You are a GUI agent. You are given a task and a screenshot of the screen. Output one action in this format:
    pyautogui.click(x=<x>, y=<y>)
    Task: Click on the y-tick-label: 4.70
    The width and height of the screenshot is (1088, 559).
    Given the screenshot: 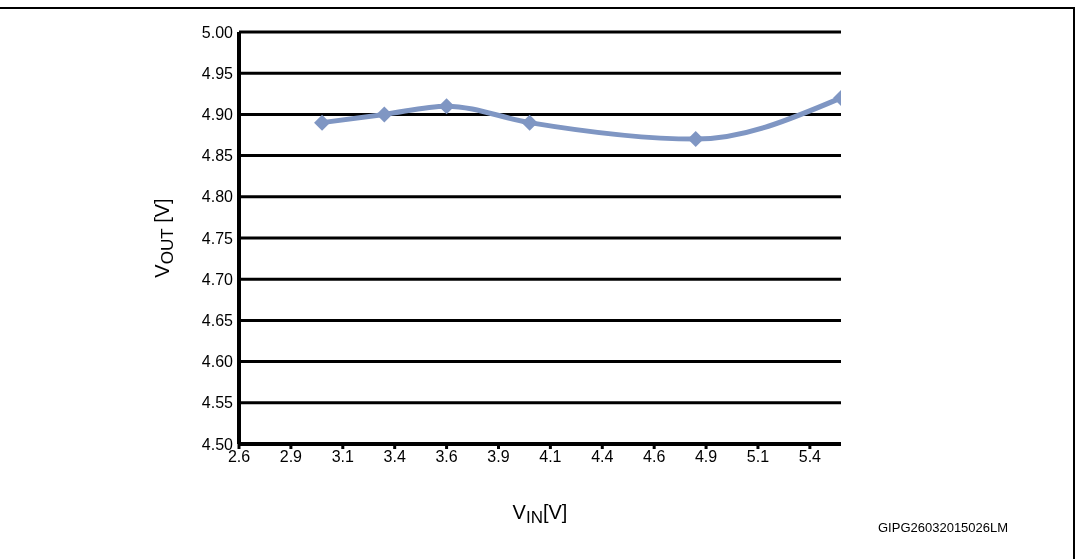 What is the action you would take?
    pyautogui.click(x=217, y=279)
    